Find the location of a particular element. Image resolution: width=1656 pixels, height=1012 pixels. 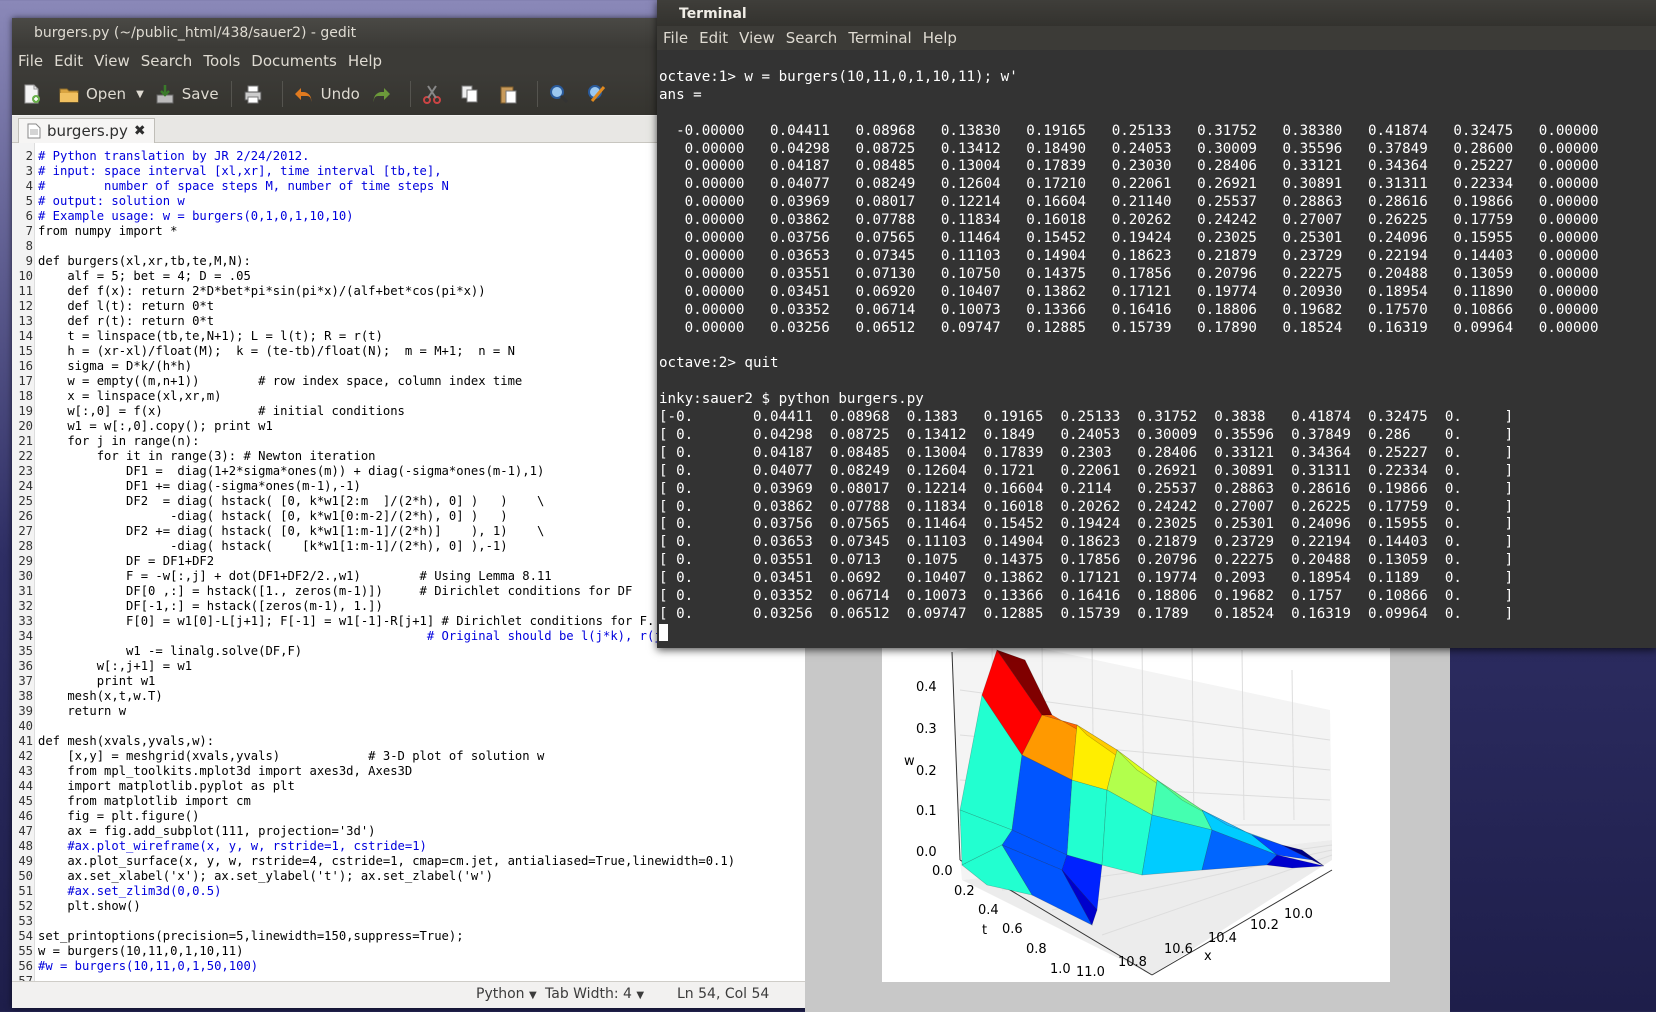

paste-icon is located at coordinates (508, 95).